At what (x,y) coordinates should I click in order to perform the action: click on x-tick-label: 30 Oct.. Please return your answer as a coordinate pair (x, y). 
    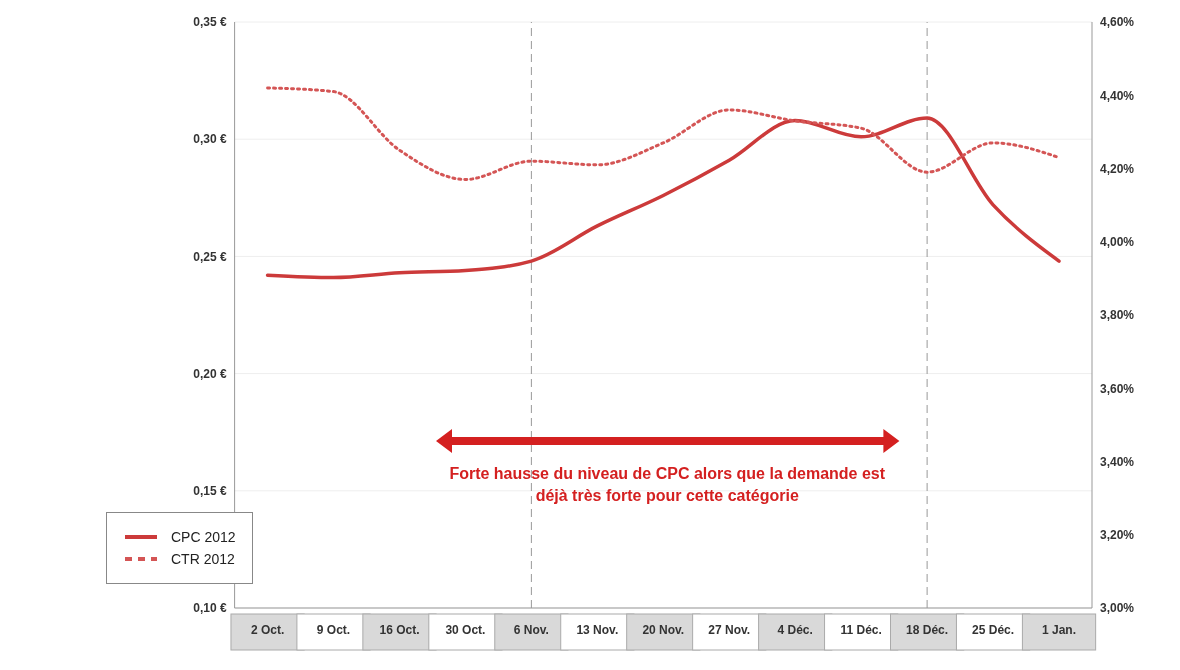
    Looking at the image, I should click on (465, 630).